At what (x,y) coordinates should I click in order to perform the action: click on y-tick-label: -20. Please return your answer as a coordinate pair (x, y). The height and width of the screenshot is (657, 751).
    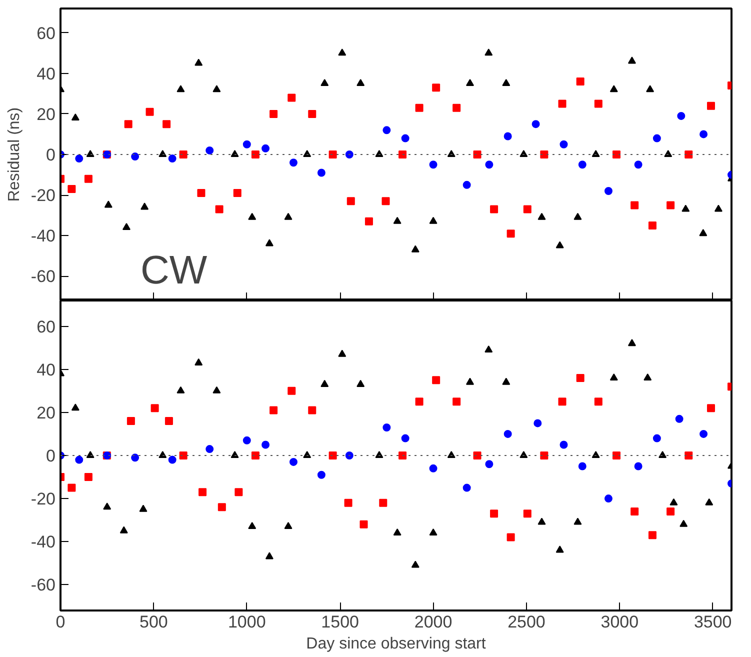
    Looking at the image, I should click on (43, 196).